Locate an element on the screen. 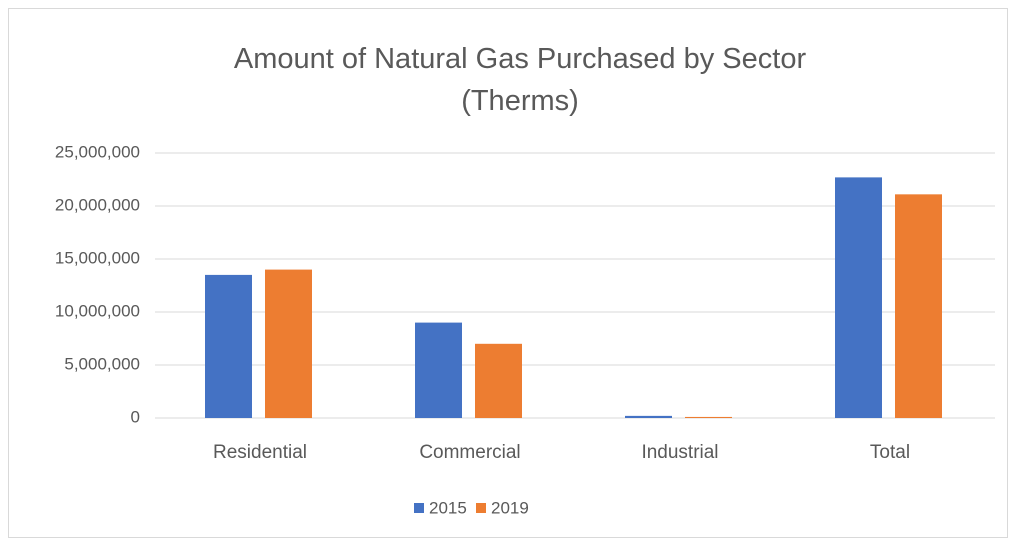  y-tick-label: 0 is located at coordinates (135, 416).